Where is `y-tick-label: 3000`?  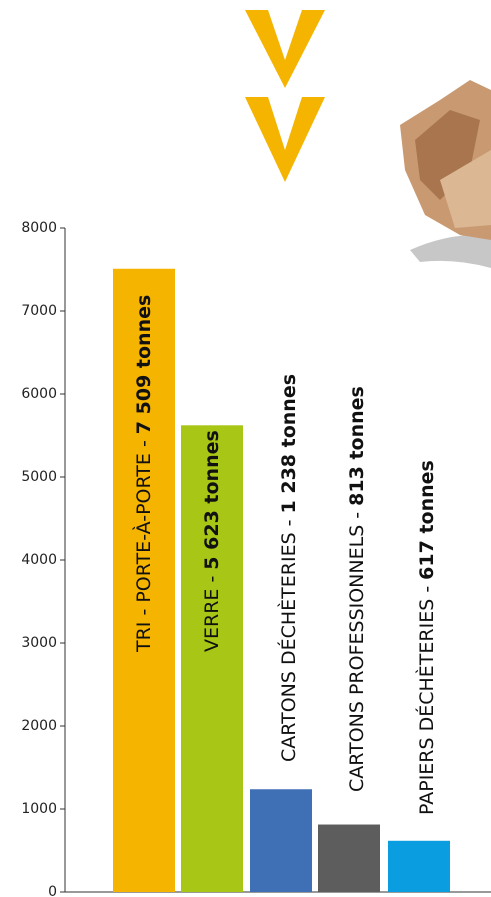
y-tick-label: 3000 is located at coordinates (39, 643).